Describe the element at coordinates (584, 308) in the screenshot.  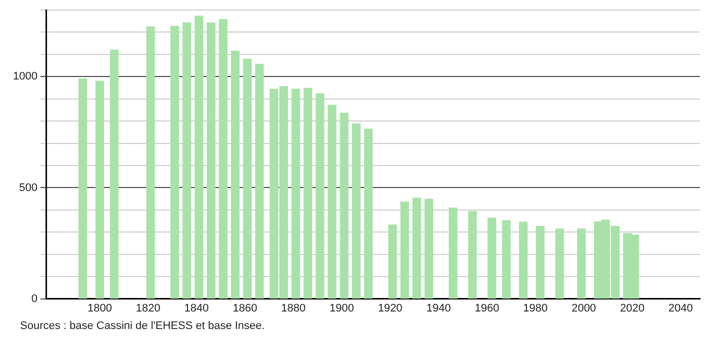
I see `x-tick-label: 2000` at that location.